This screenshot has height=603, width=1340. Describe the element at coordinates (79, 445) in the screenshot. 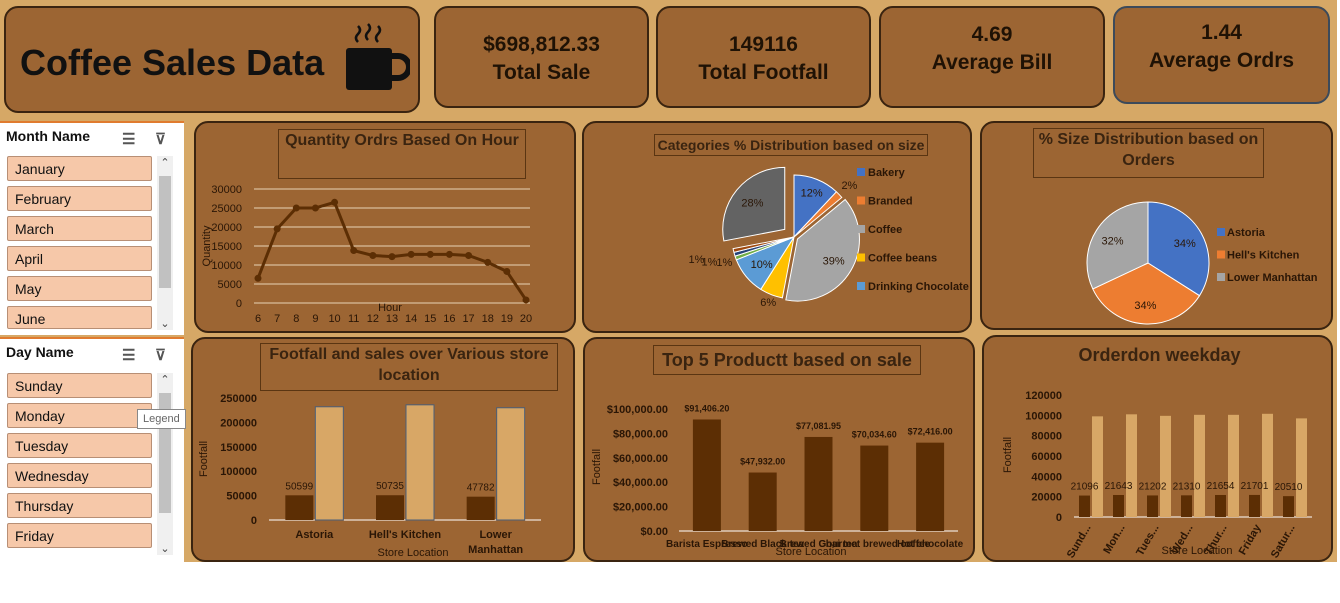

I see `day-item-tuesday: Tuesday` at that location.